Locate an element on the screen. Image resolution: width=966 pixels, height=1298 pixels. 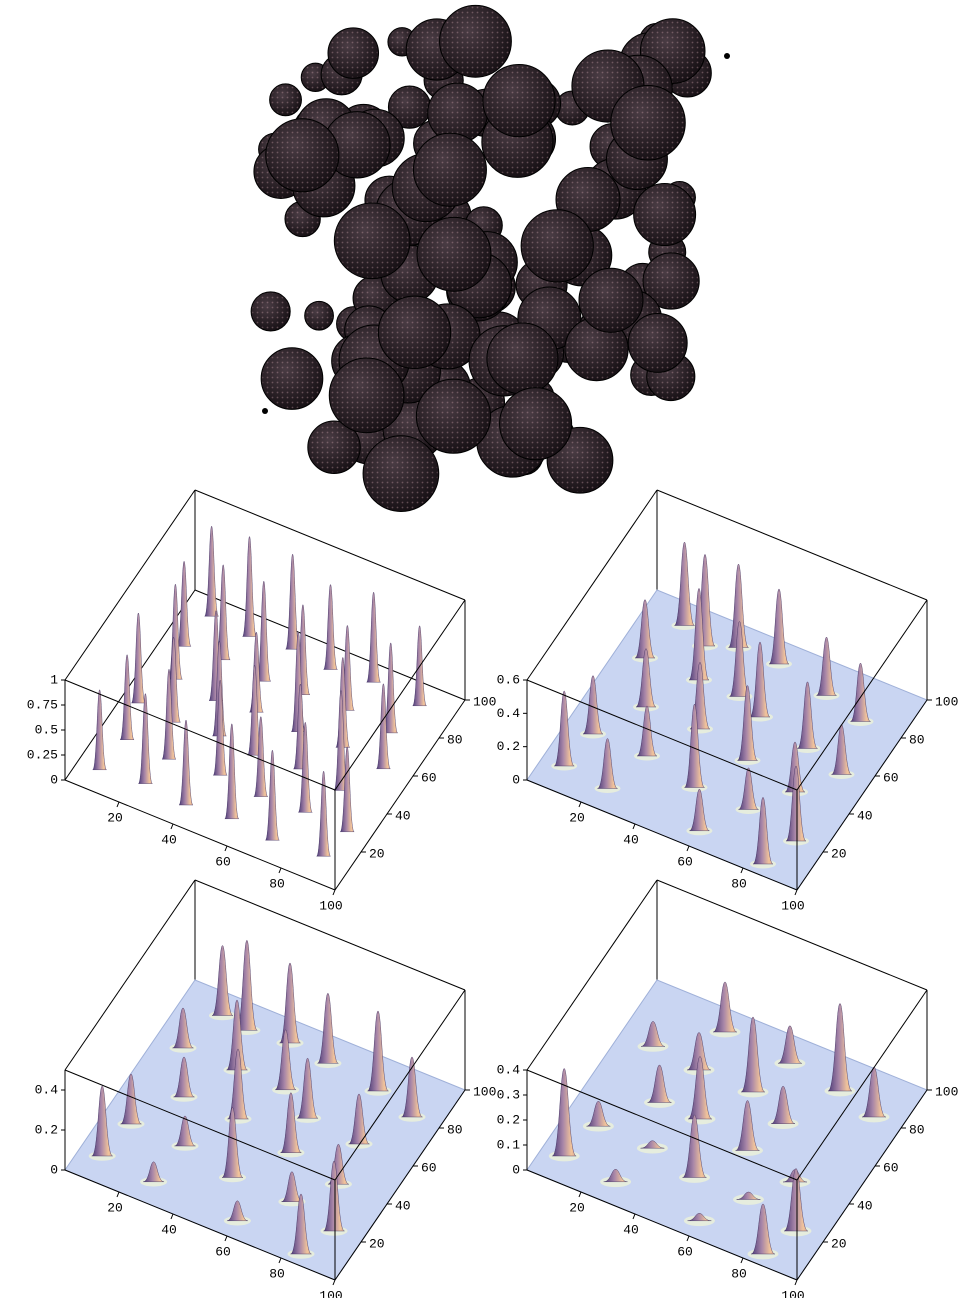
z-tick-label: 0.4 is located at coordinates (509, 713).